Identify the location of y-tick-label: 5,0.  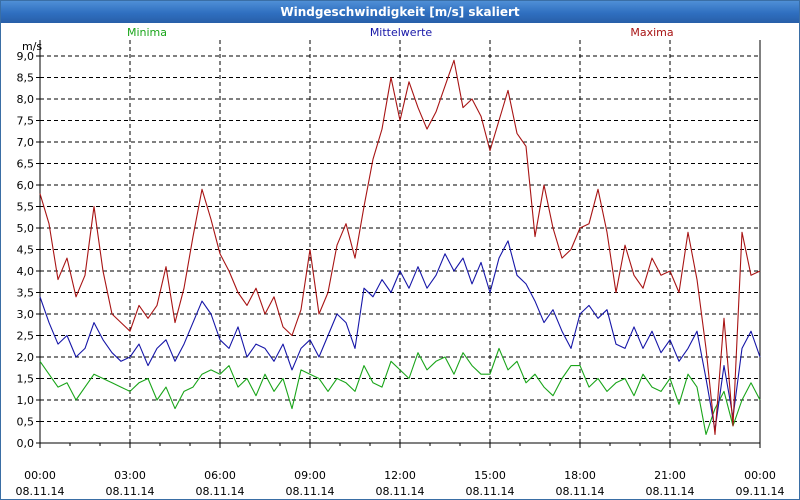
(26, 228).